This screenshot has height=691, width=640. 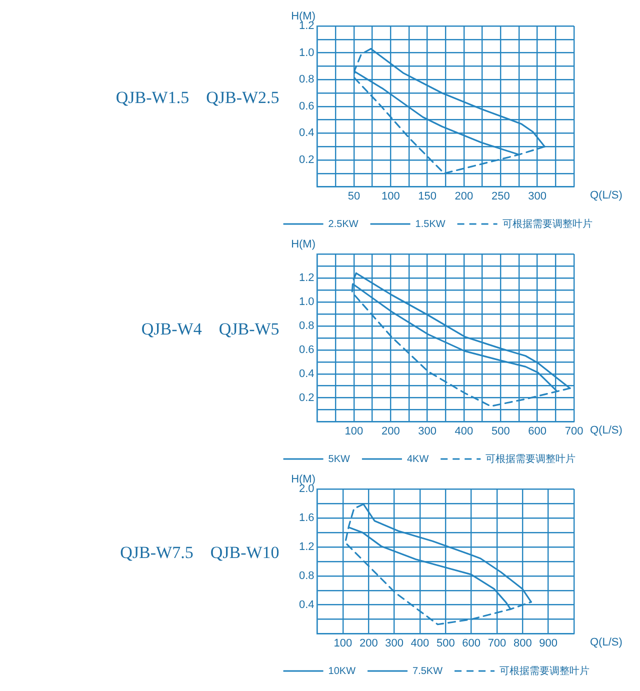 What do you see at coordinates (200, 552) in the screenshot?
I see `text: QJB-W7.5 QJB-W10` at bounding box center [200, 552].